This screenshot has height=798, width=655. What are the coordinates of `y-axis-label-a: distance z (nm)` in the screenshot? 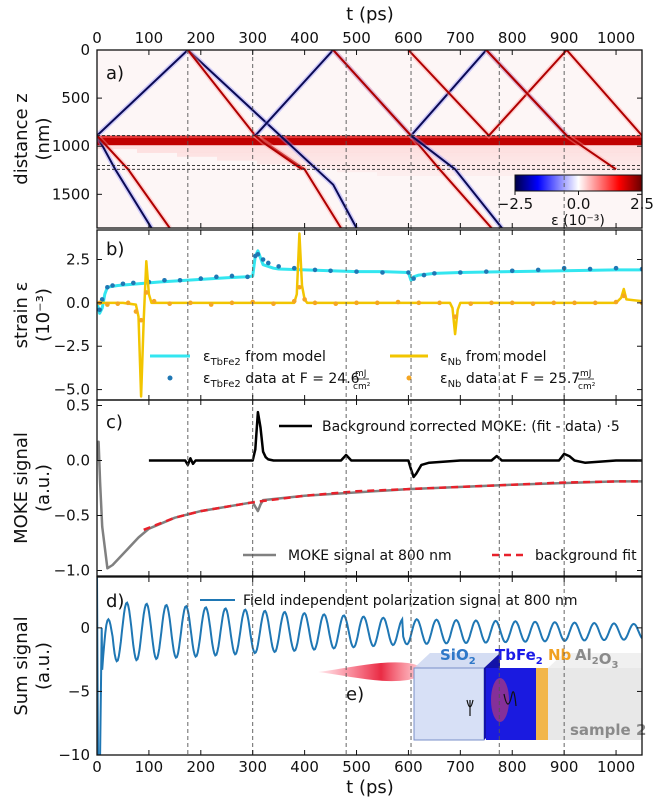 It's located at (32, 138).